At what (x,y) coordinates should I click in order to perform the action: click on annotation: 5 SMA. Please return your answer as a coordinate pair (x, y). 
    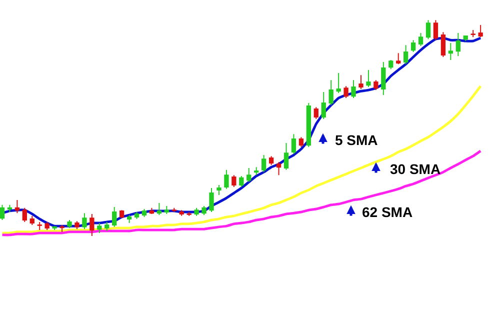
    Looking at the image, I should click on (356, 140).